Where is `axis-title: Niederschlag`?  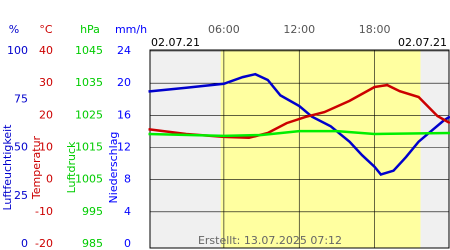 axis-title: Niederschlag is located at coordinates (113, 168).